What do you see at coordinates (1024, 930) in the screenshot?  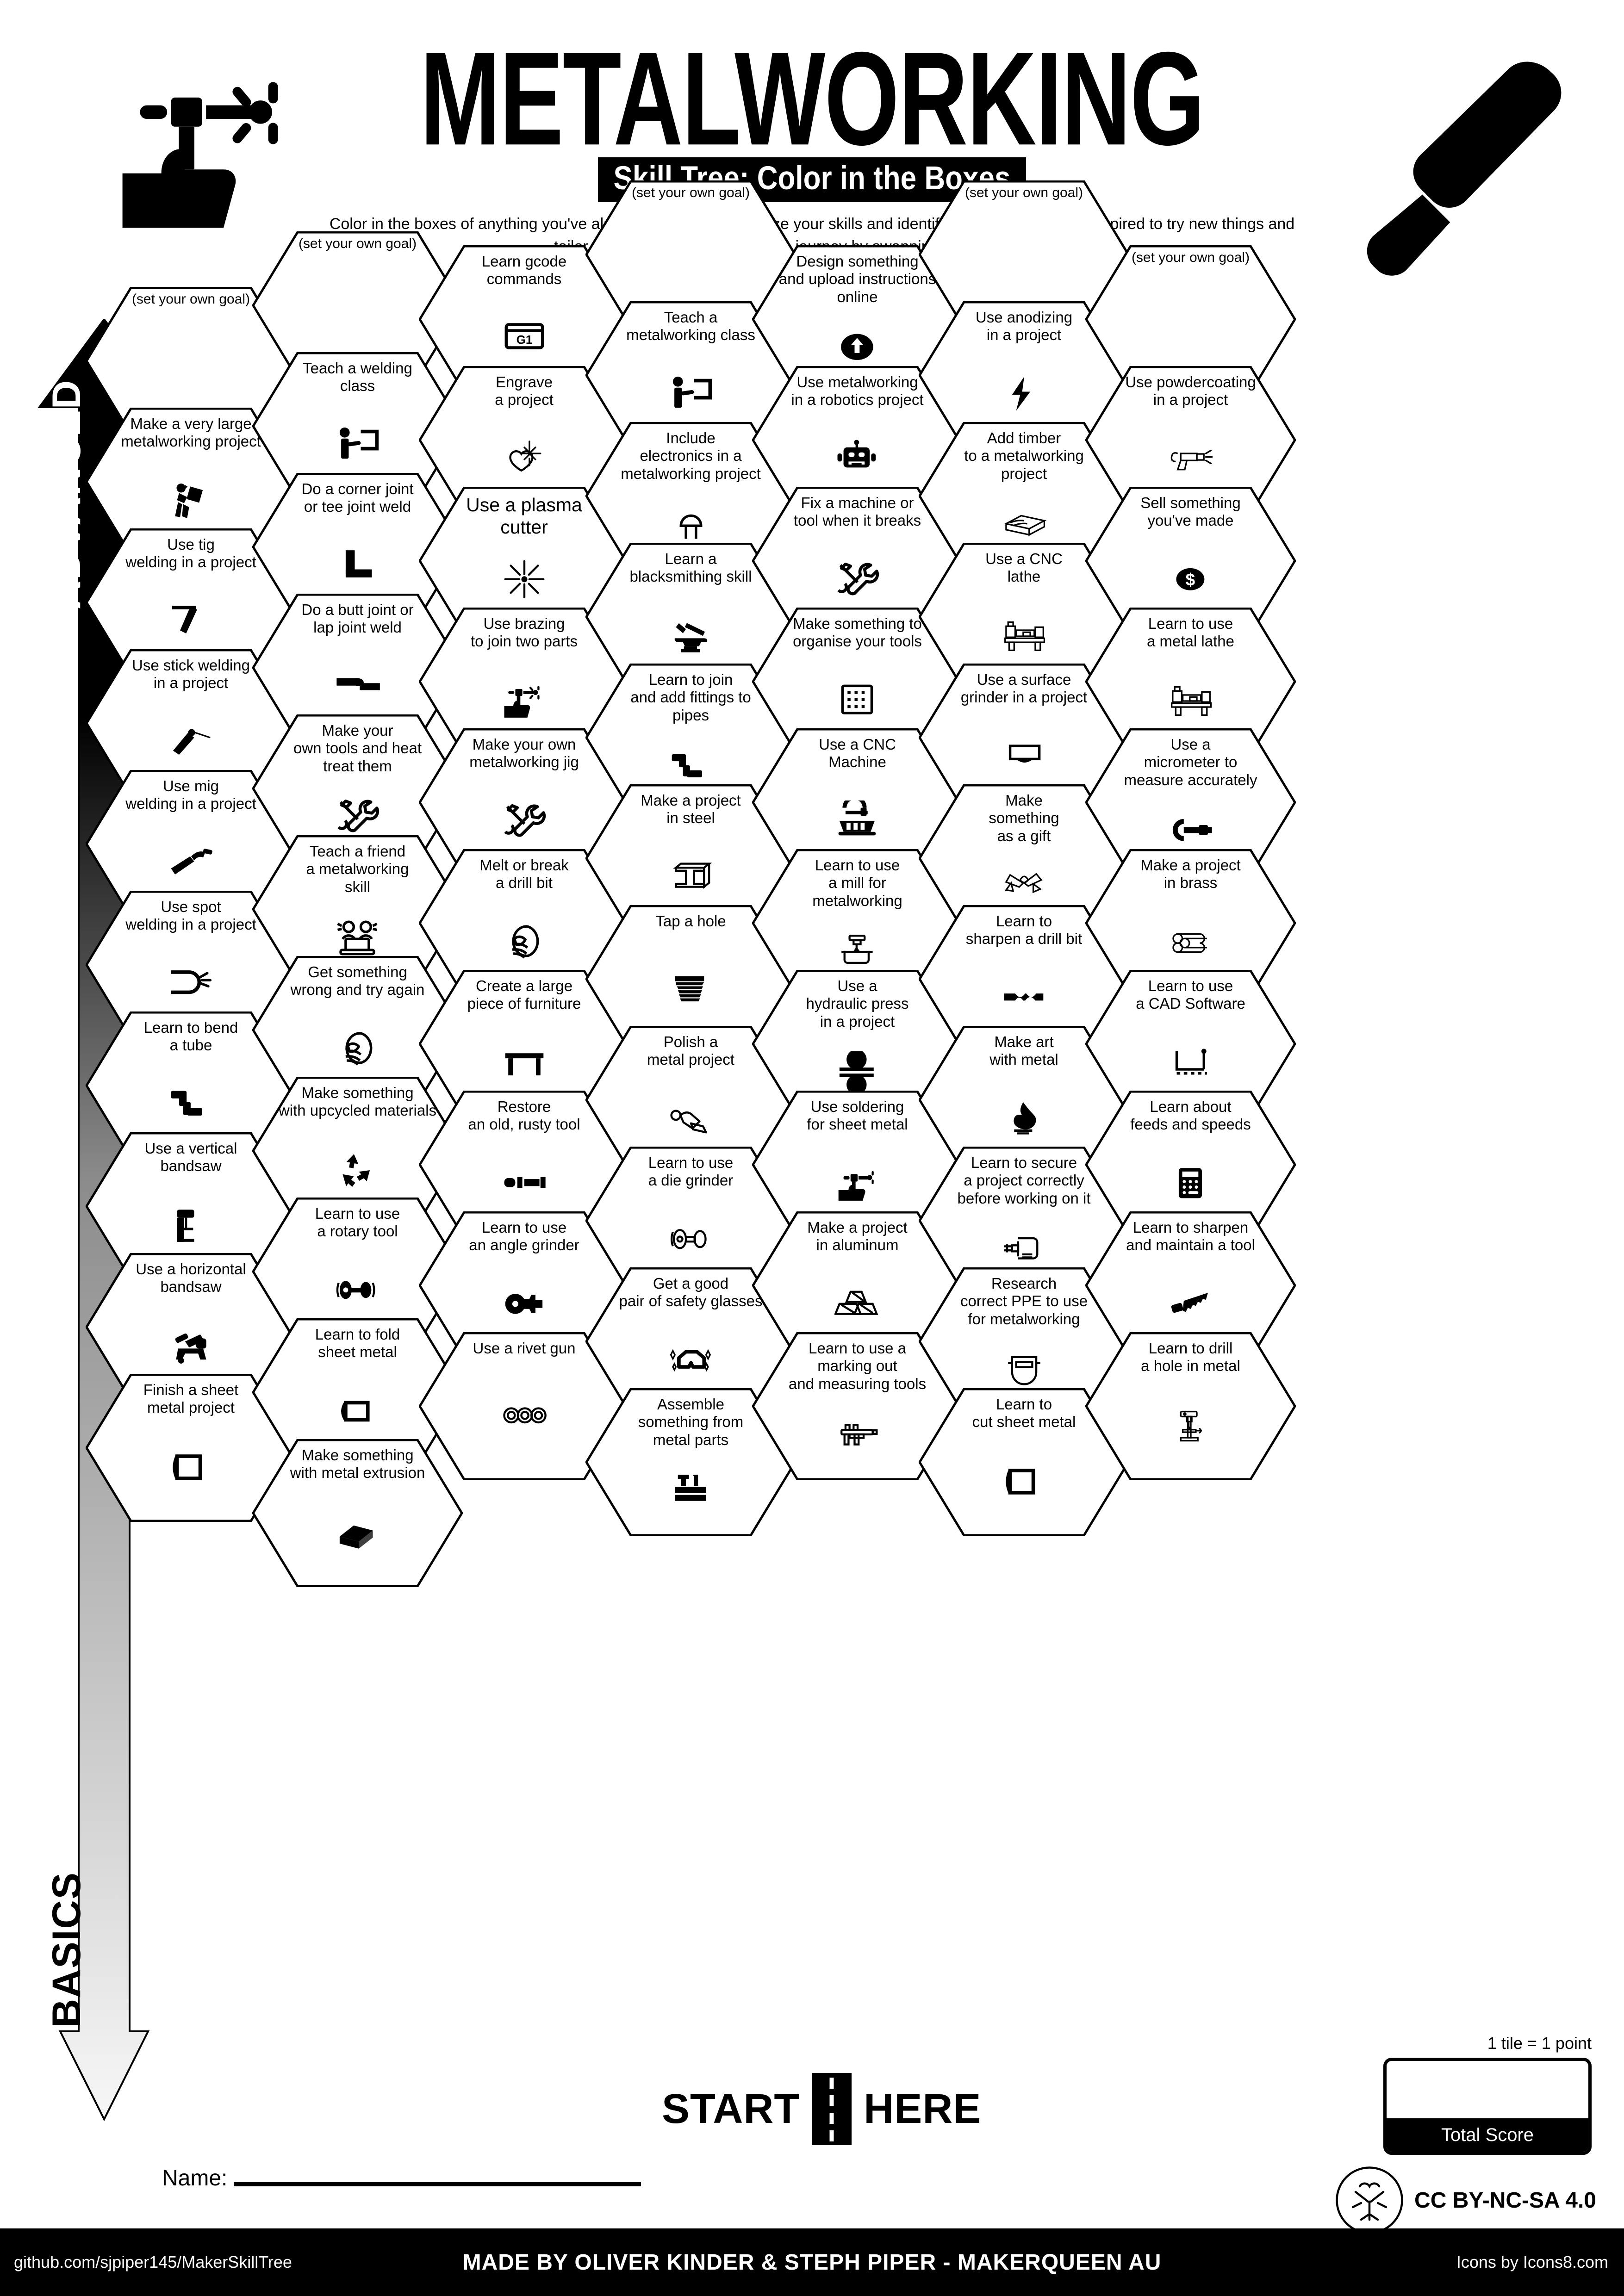 I see `skill-tile-label: Learn to sharpen a drill bit` at bounding box center [1024, 930].